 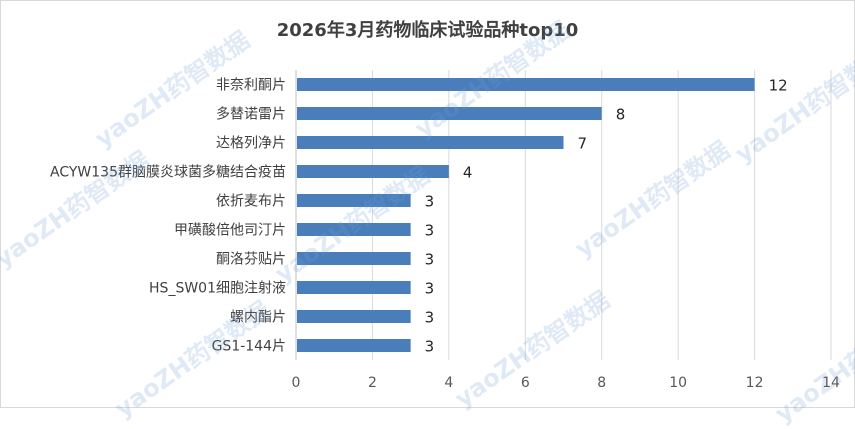 I want to click on data-label: 4, so click(x=468, y=173).